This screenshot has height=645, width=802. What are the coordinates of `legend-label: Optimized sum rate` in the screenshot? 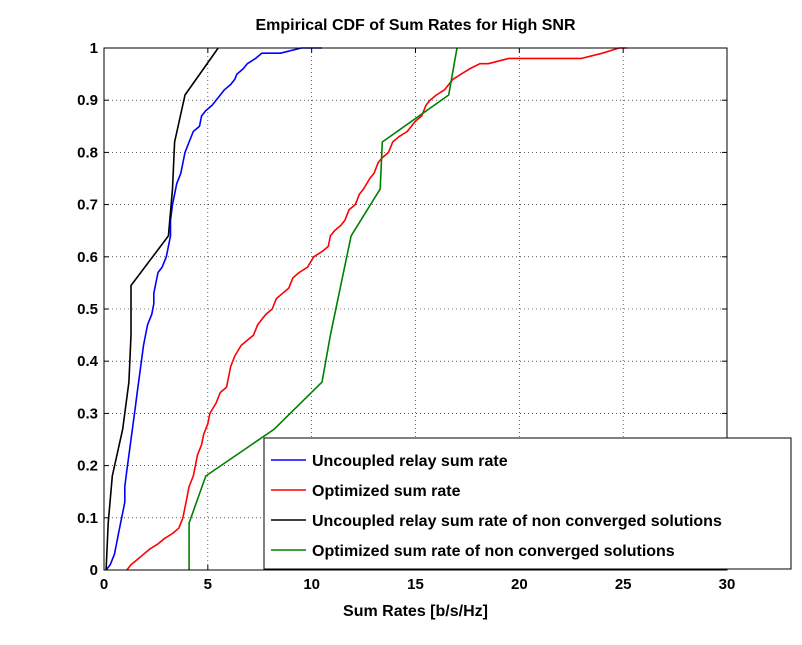 It's located at (386, 491).